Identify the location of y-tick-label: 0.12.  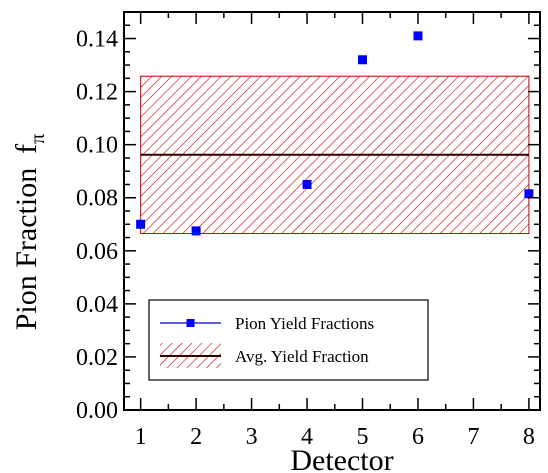
(97, 93).